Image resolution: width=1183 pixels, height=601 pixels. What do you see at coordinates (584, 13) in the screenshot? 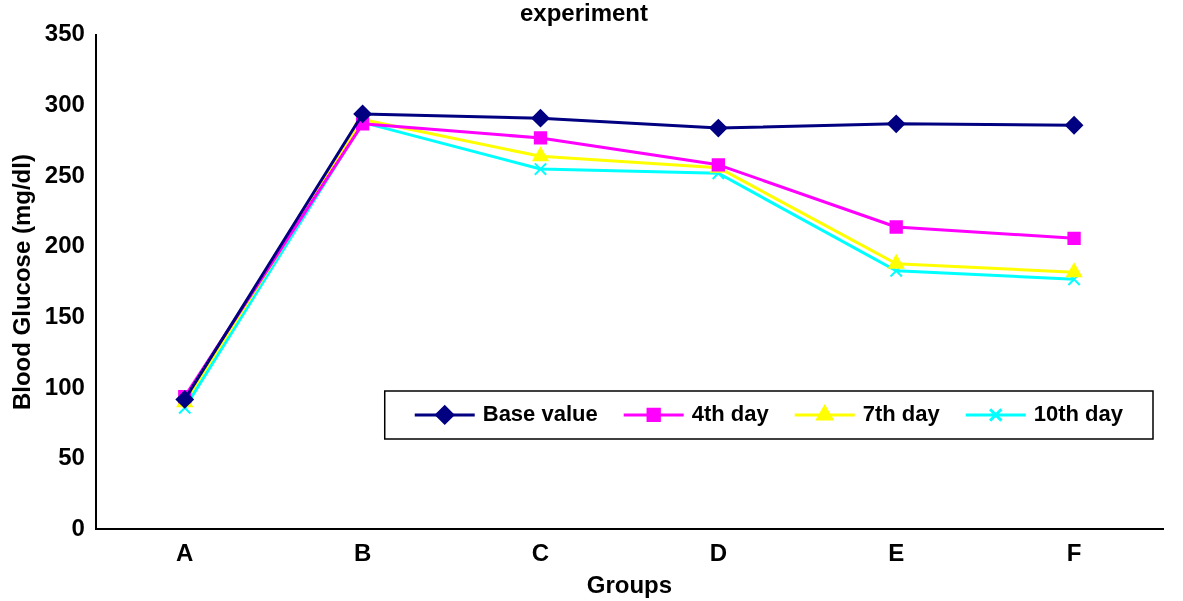
I see `chart-title: experiment` at bounding box center [584, 13].